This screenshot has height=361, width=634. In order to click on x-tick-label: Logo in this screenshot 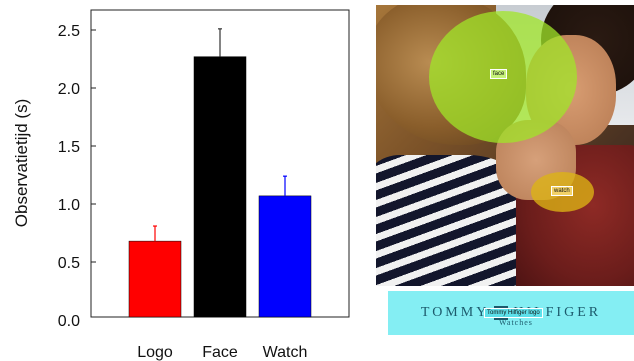, I will do `click(155, 352)`.